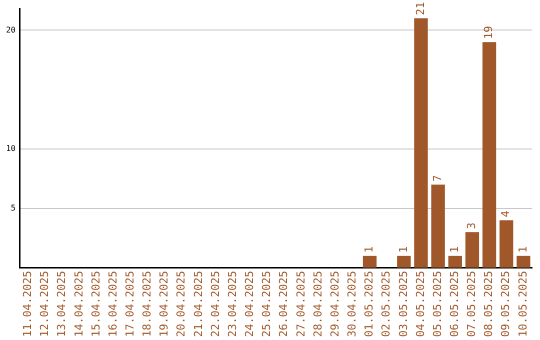 The image size is (540, 340). Describe the element at coordinates (471, 226) in the screenshot. I see `data-label: 3` at that location.